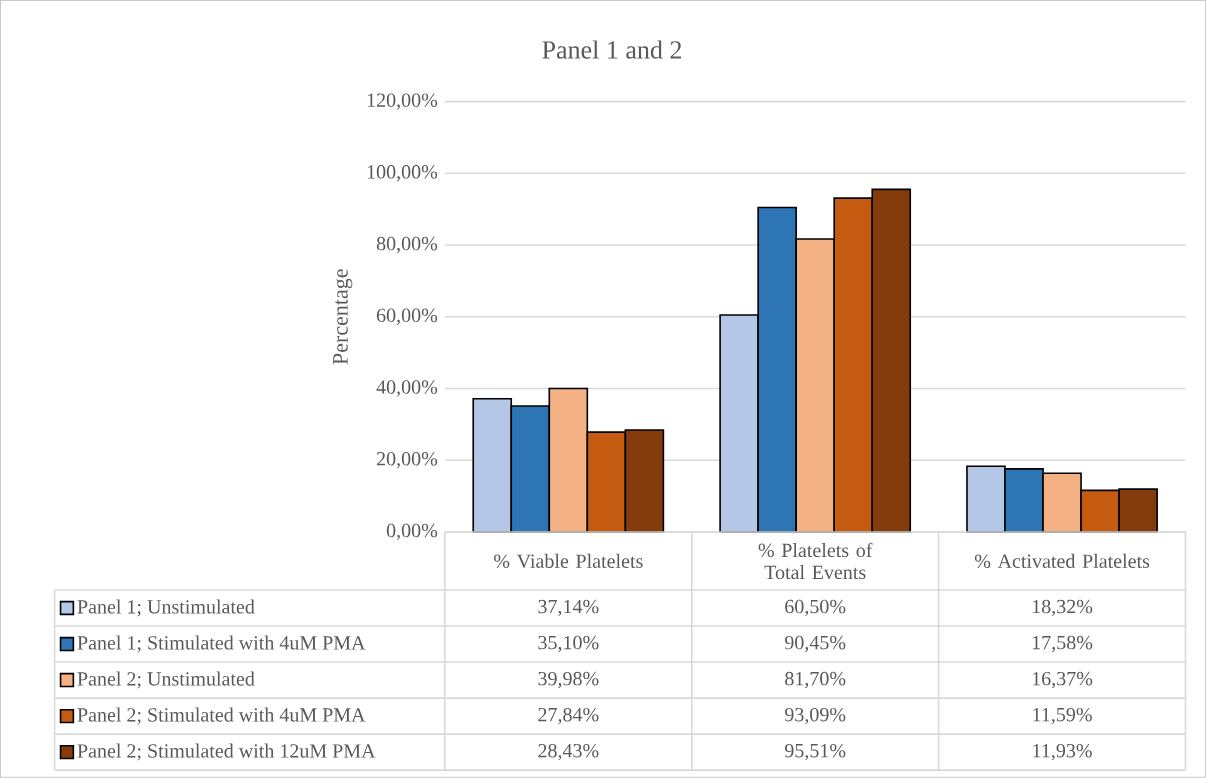 This screenshot has width=1206, height=778. I want to click on y-tick-label: 60,00%, so click(407, 317).